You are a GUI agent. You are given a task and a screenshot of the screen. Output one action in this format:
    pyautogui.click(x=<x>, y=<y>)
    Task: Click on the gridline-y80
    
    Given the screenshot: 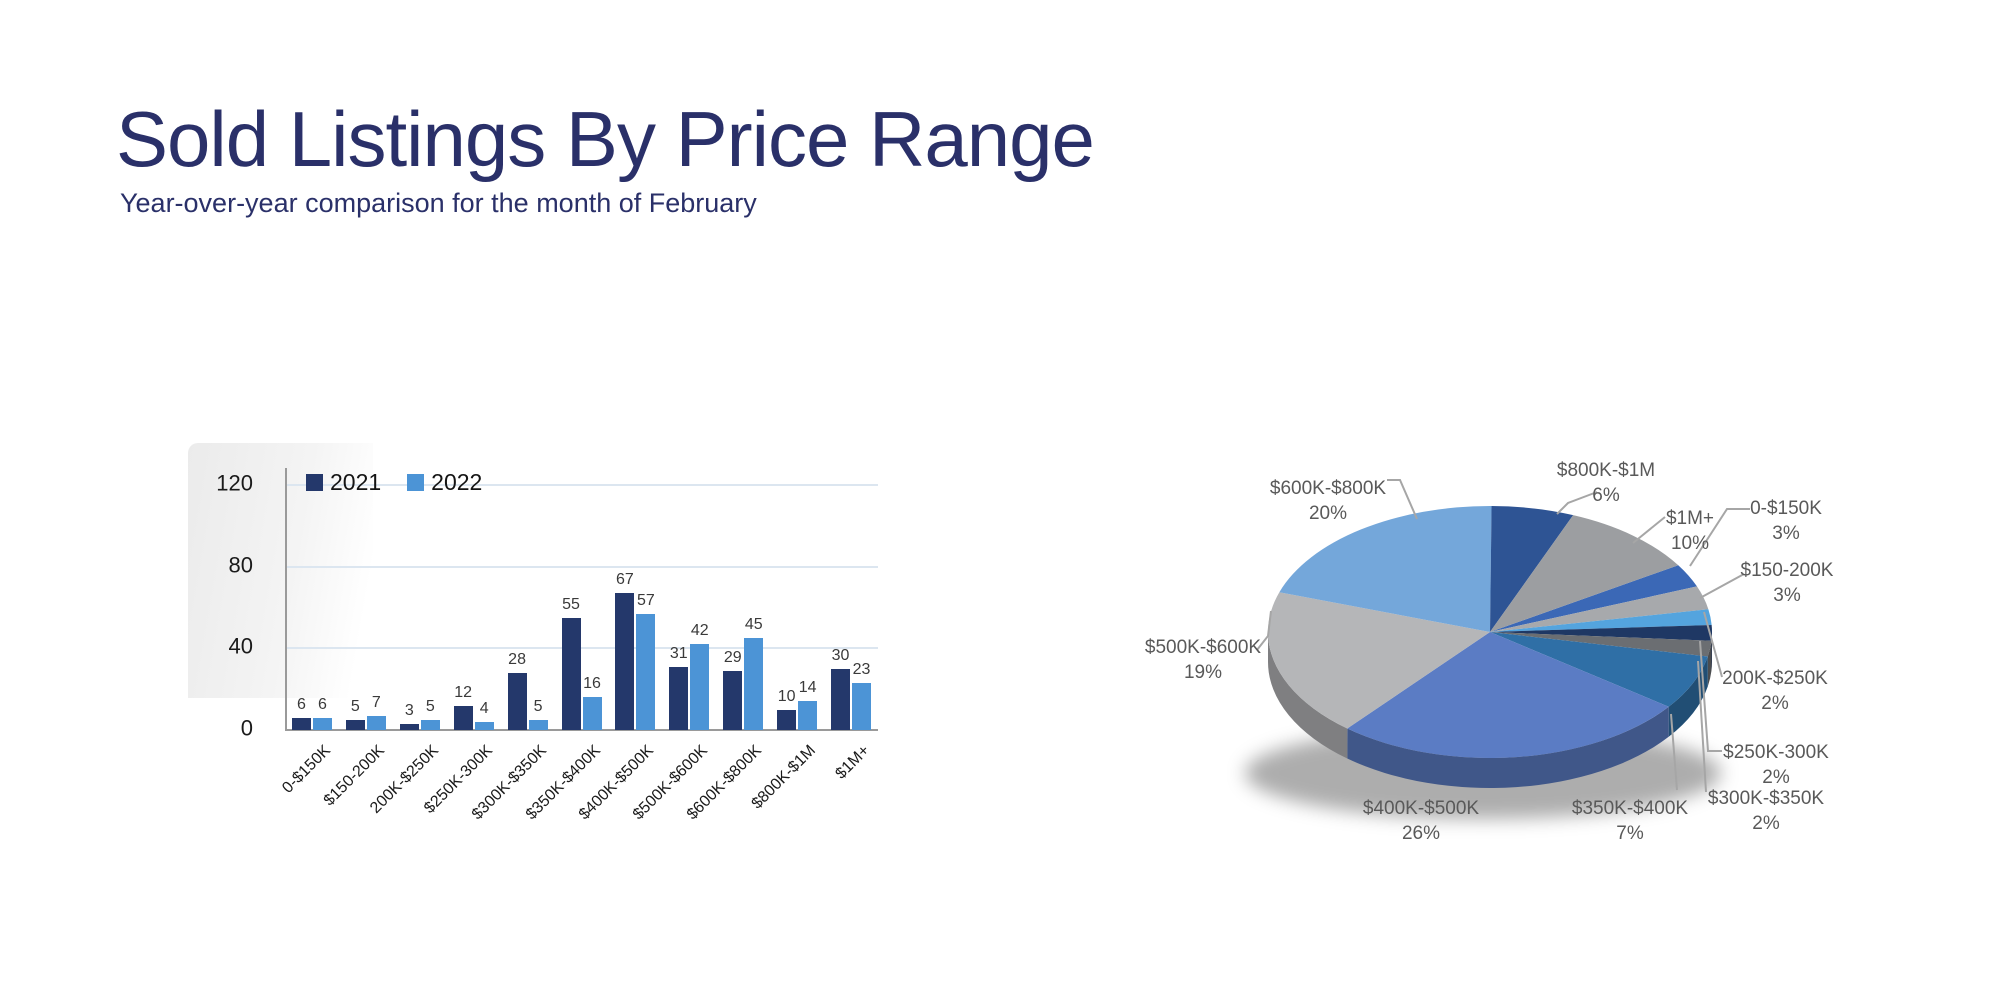 What is the action you would take?
    pyautogui.click(x=581, y=566)
    